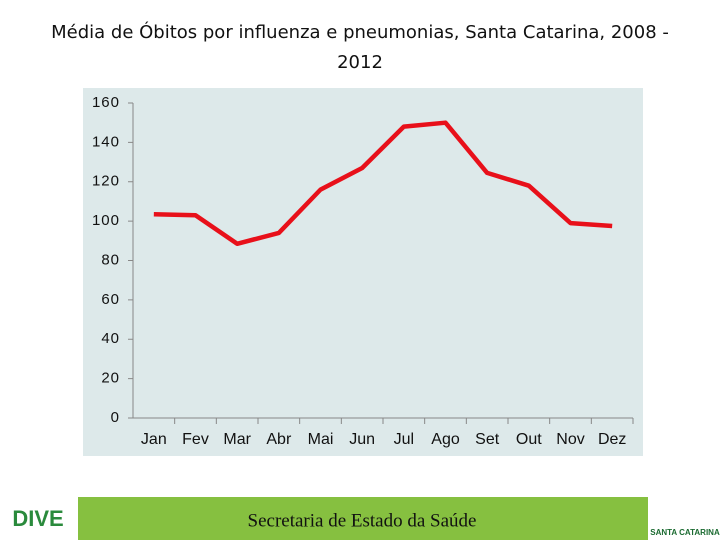  What do you see at coordinates (321, 439) in the screenshot?
I see `x-tick-label: Mai` at bounding box center [321, 439].